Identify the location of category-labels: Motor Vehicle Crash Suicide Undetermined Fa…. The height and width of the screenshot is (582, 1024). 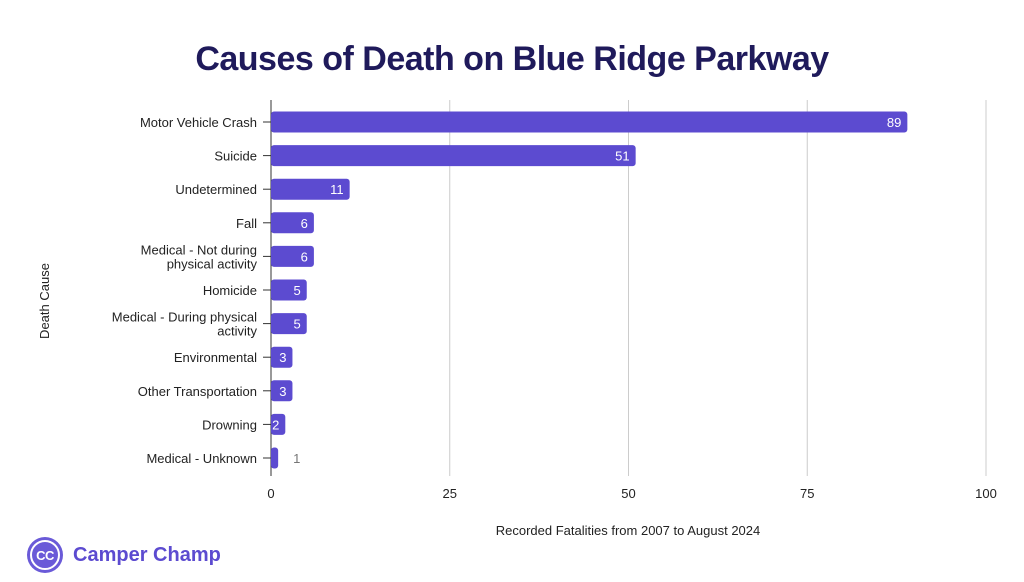
(185, 290).